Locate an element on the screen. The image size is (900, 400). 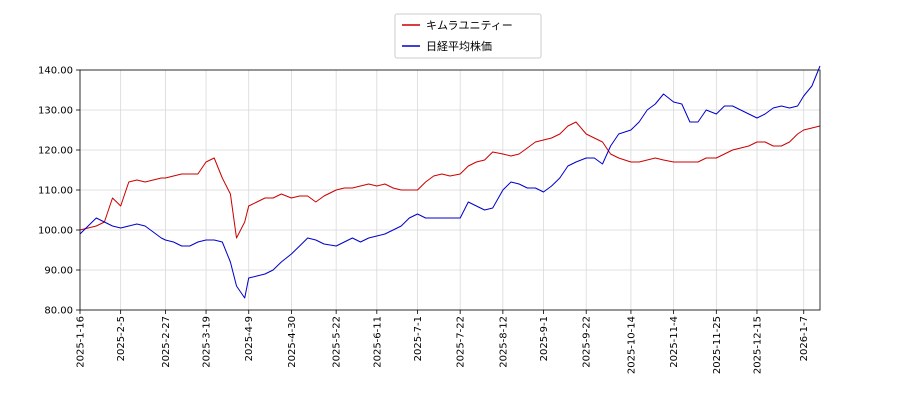
x-tick-label: 2025-9-1 is located at coordinates (544, 338).